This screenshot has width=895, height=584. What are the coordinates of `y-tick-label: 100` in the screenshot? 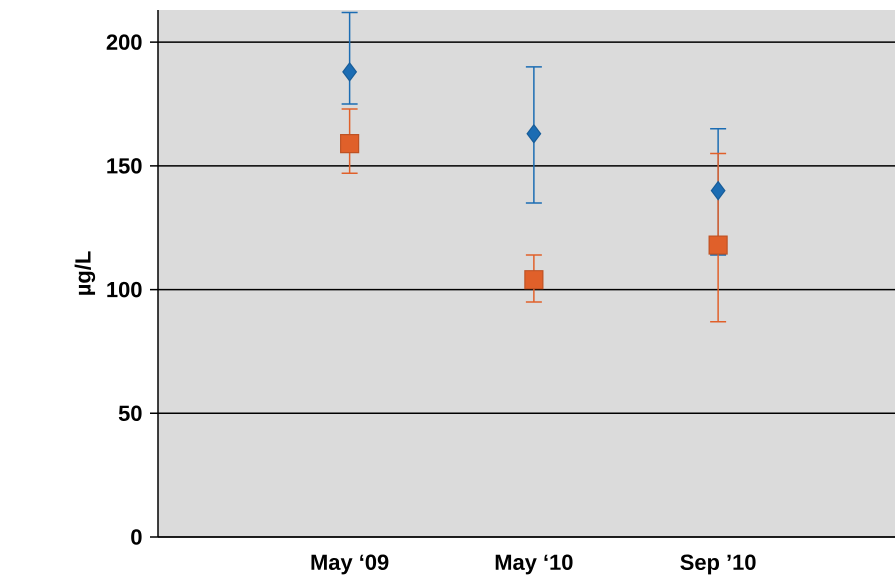 It's located at (124, 290).